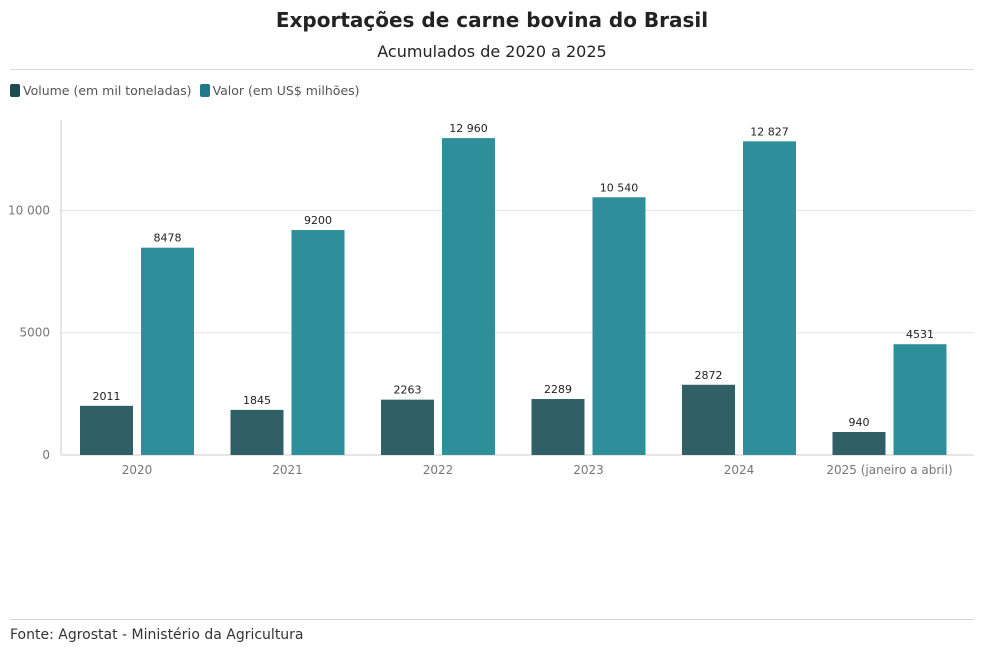  I want to click on data-label-valor: 12 827, so click(769, 131).